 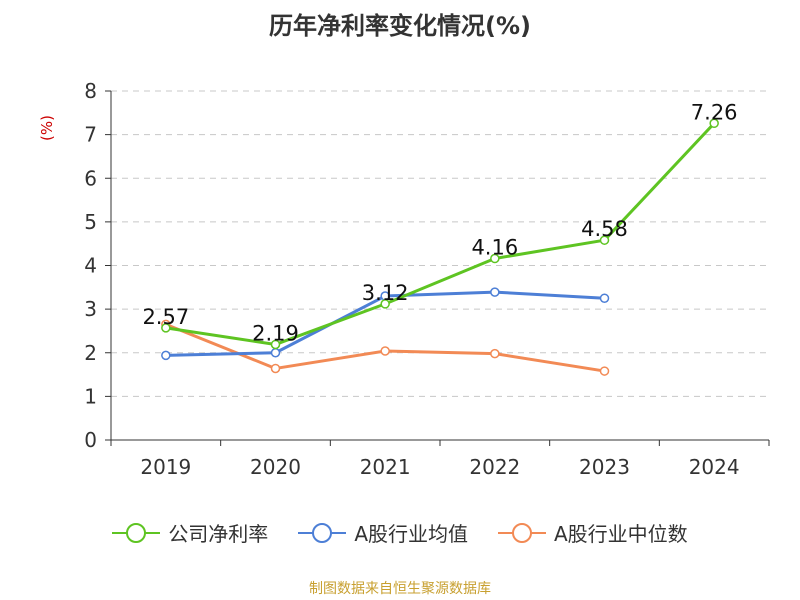 I want to click on legend-label: 公司净利率, so click(x=218, y=534).